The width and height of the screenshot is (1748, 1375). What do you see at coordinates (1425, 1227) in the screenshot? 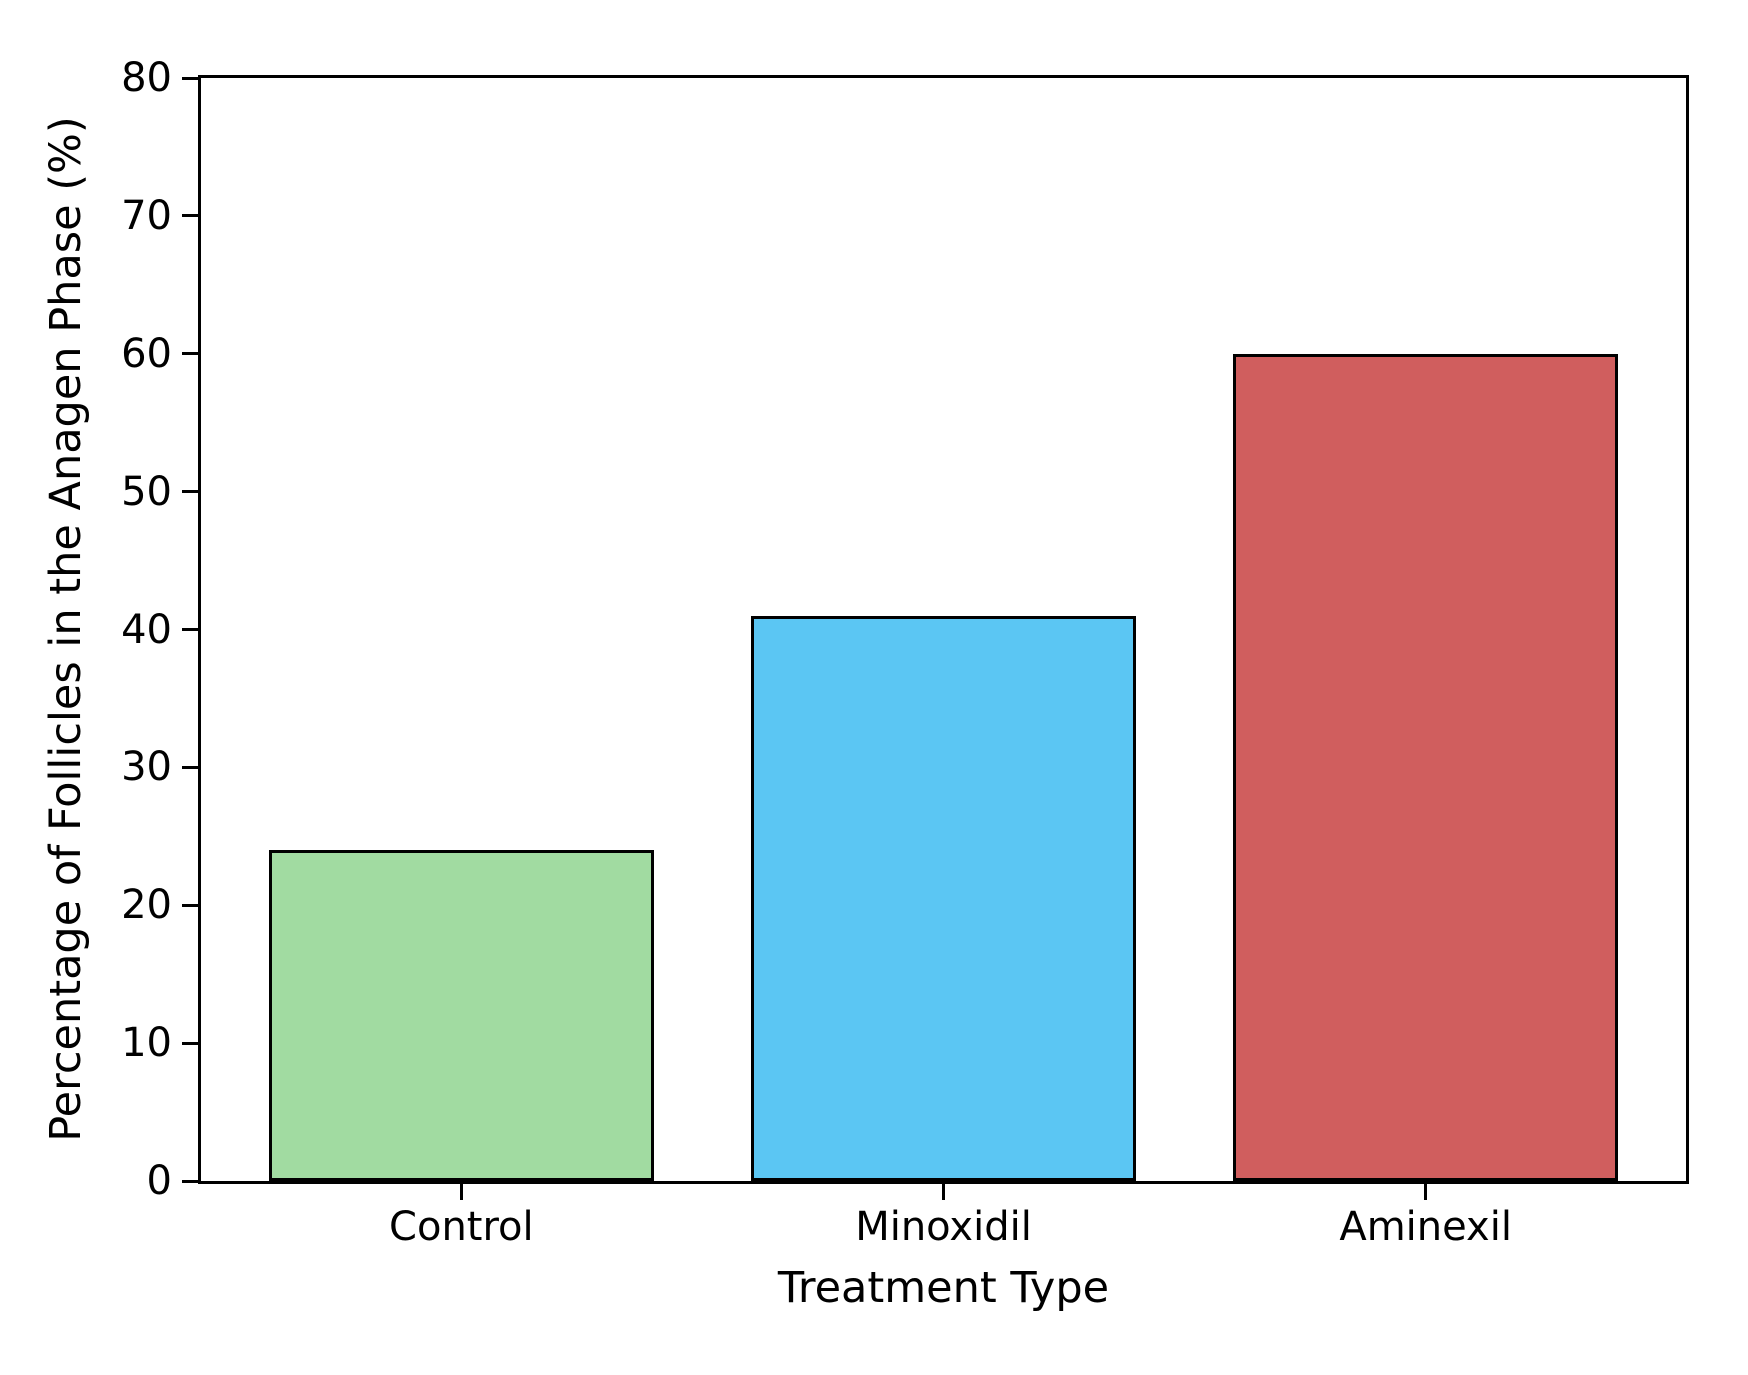
I see `x-tick-label-aminexil: Aminexil` at bounding box center [1425, 1227].